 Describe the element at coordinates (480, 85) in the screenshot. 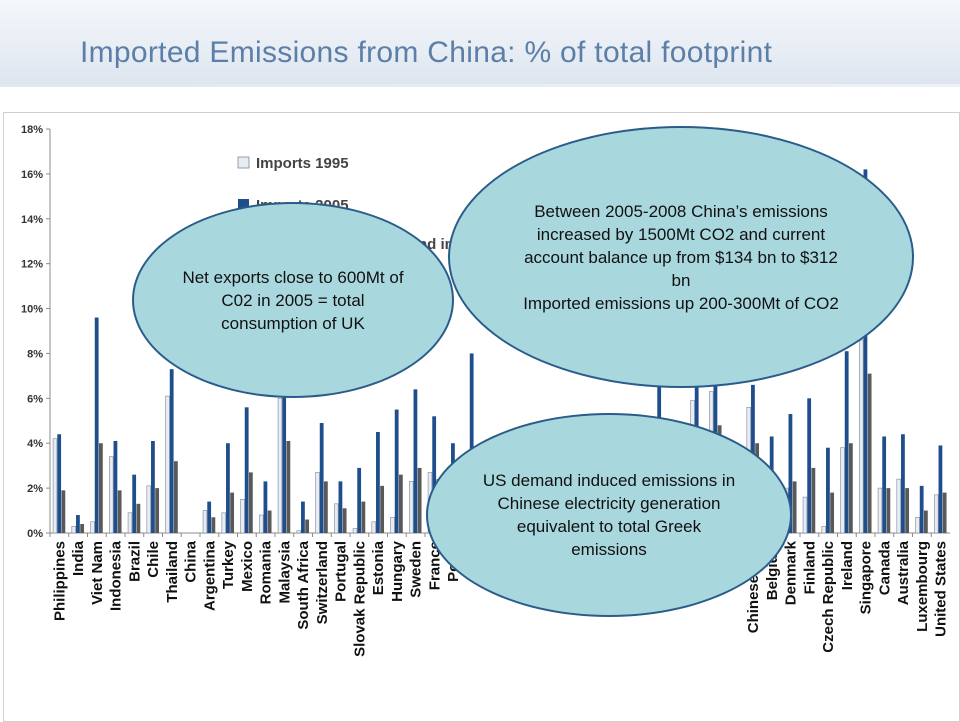

I see `header-divider` at that location.